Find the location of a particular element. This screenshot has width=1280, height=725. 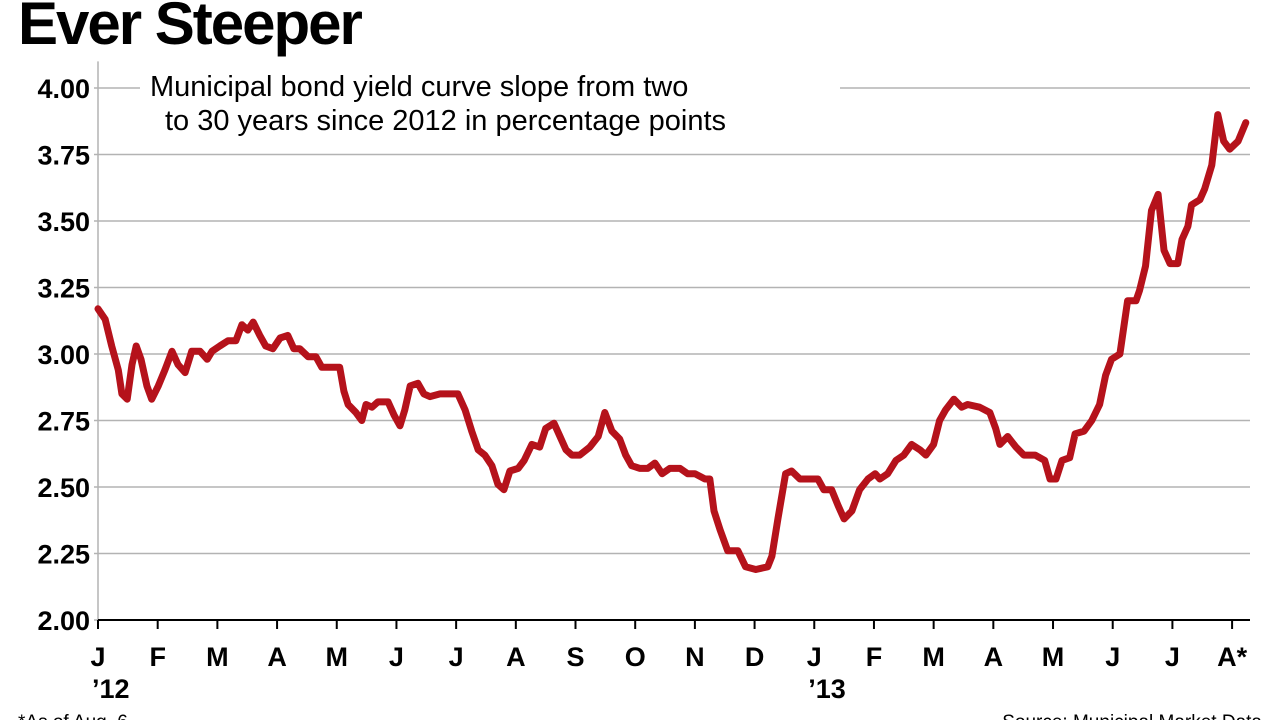

y-tick-label: 3.25 is located at coordinates (63, 289).